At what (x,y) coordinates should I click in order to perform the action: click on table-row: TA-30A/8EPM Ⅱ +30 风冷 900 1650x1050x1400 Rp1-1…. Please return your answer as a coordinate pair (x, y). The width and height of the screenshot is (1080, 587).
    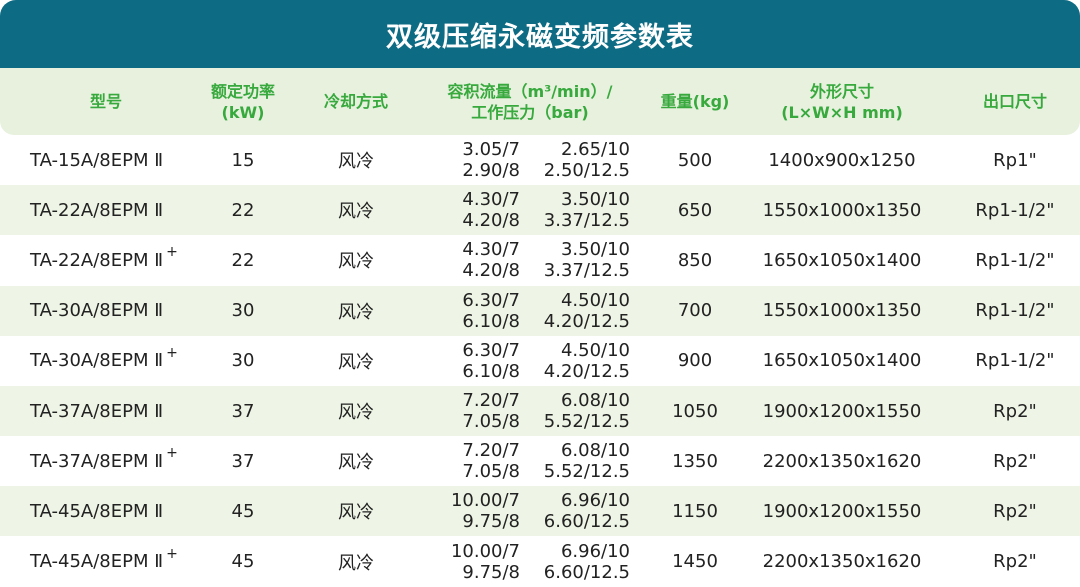
    Looking at the image, I should click on (540, 361).